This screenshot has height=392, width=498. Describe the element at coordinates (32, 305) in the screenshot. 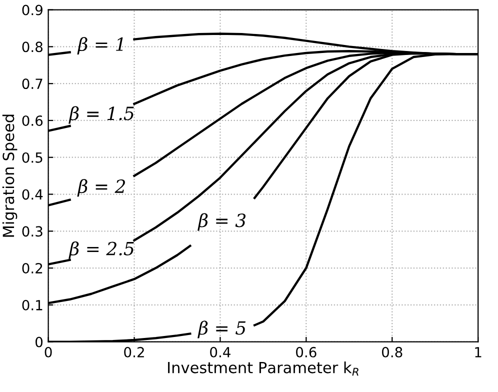

I see `y-tick-label: 0.1` at that location.